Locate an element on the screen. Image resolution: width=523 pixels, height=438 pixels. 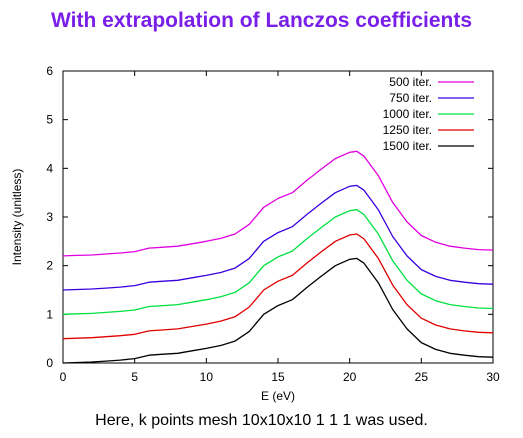
x-tick-label: 20 is located at coordinates (350, 377).